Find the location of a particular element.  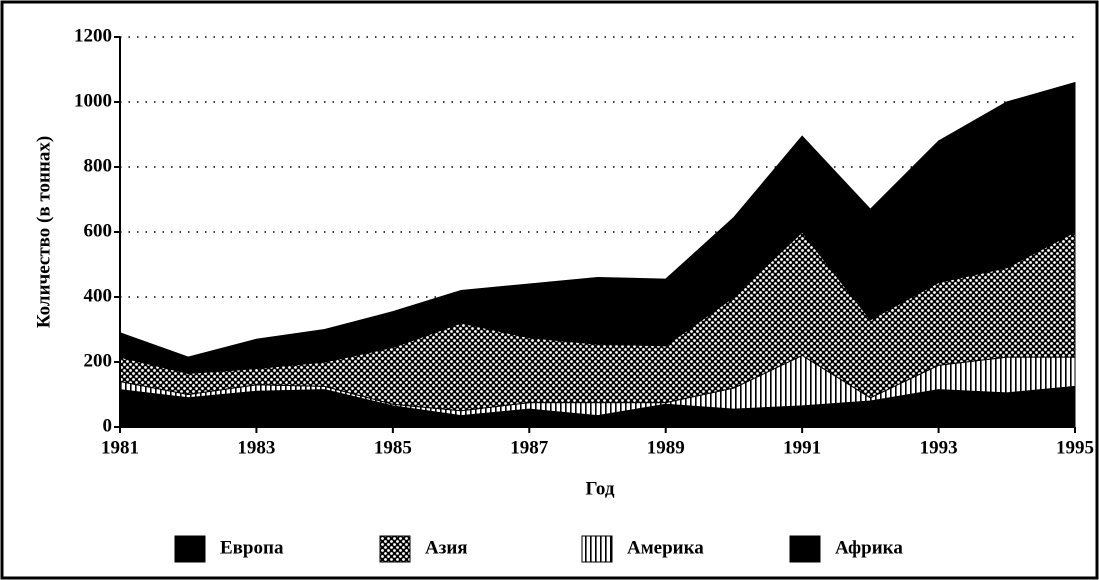

y-axis-label: Количество (в тоннах) is located at coordinates (43, 232).